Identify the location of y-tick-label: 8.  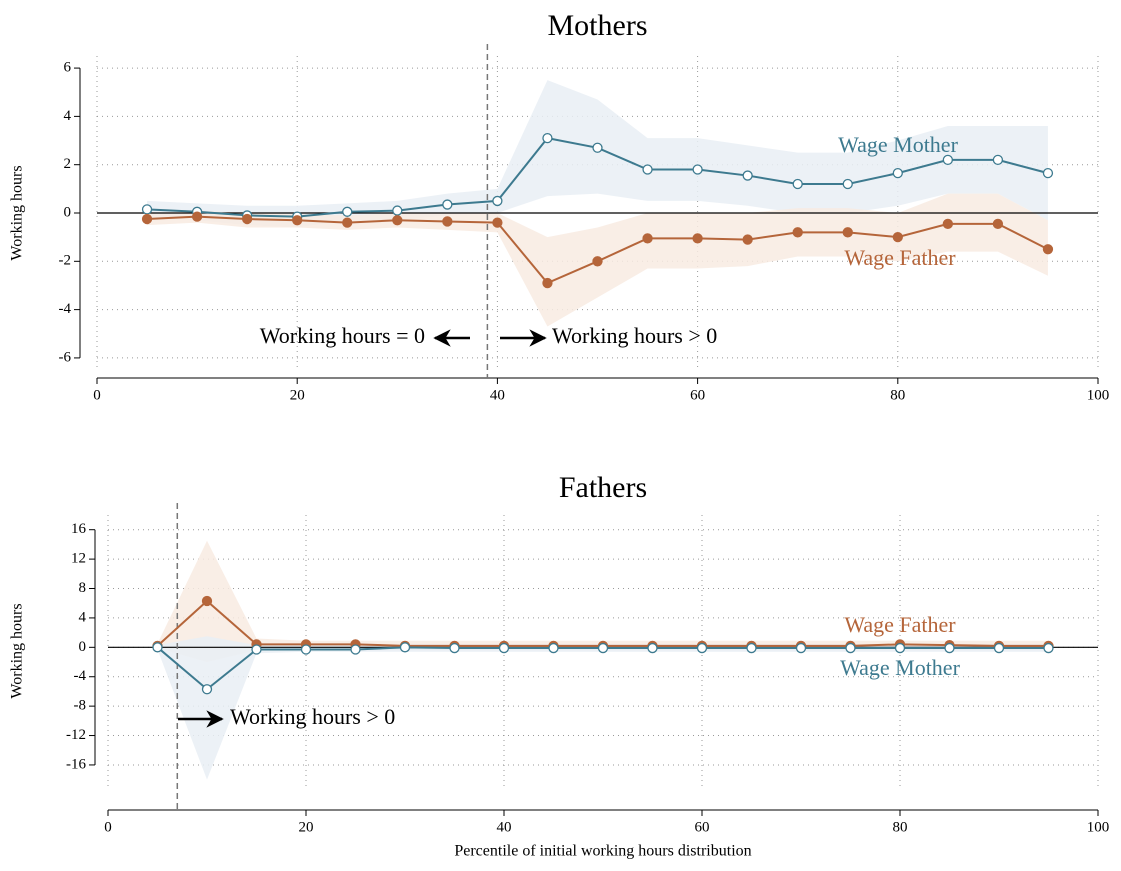
(83, 588).